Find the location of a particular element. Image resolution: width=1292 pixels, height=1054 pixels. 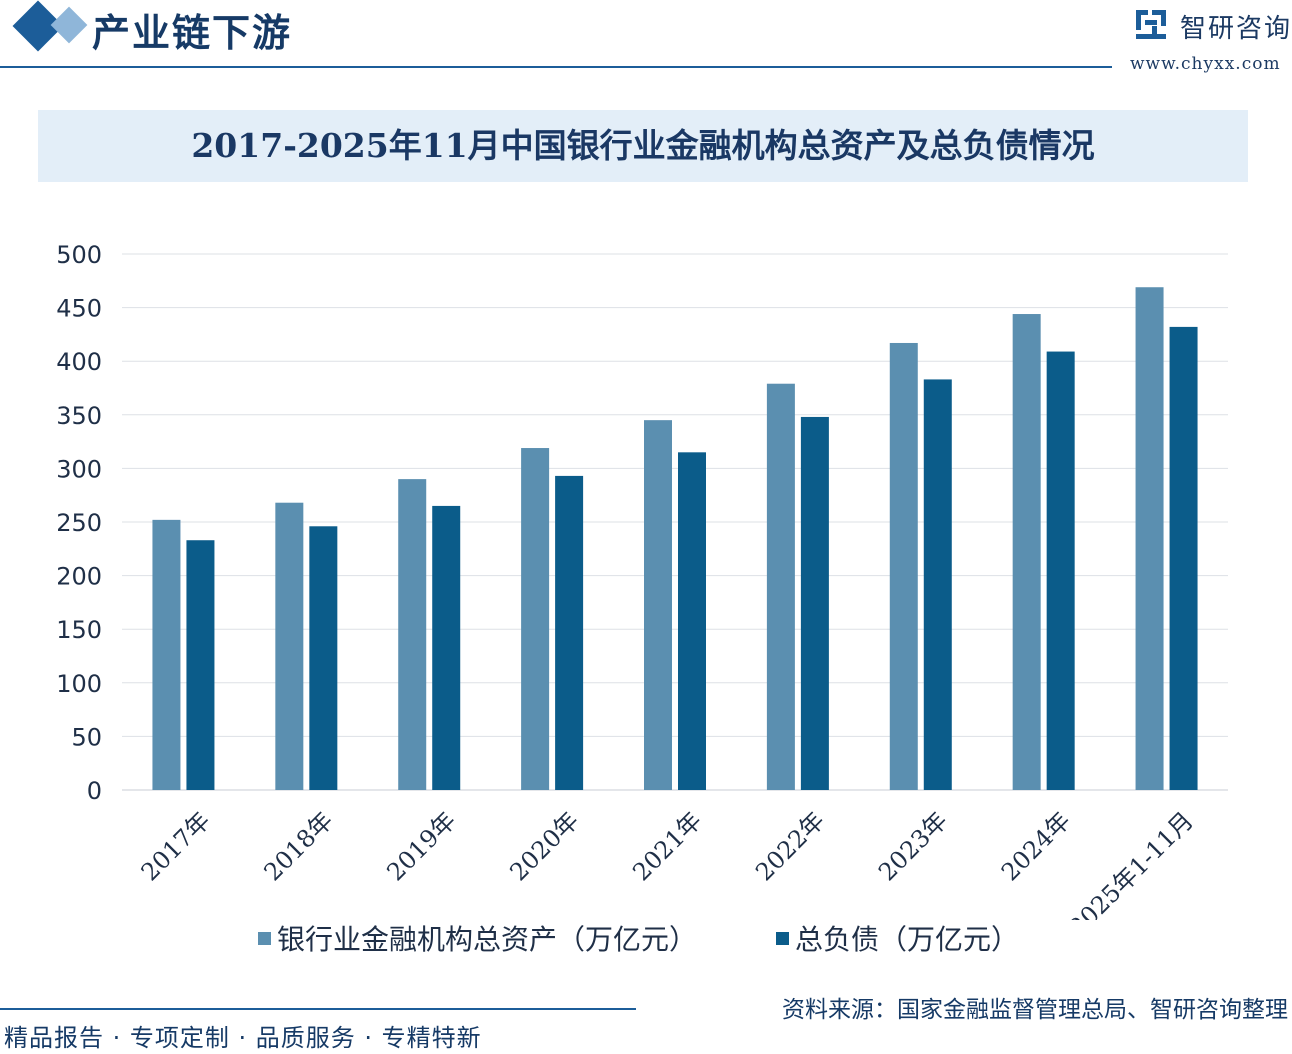

x-tick-label: 2024年 is located at coordinates (1036, 846).